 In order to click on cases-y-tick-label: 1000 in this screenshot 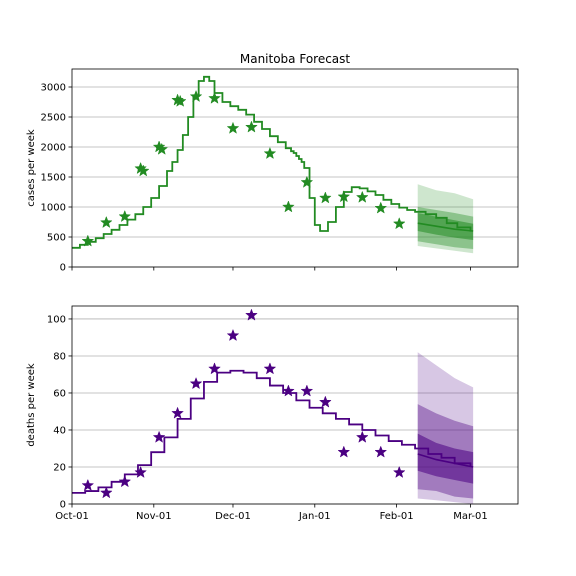, I will do `click(53, 208)`.